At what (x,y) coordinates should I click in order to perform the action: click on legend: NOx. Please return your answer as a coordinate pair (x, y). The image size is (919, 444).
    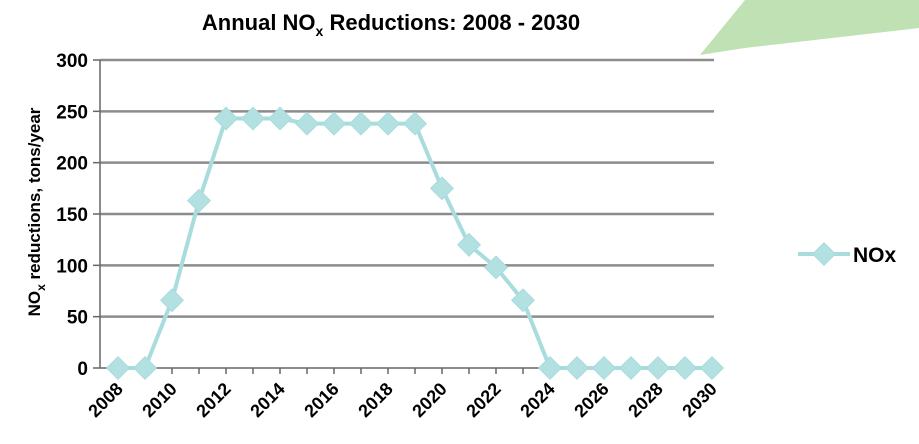
    Looking at the image, I should click on (847, 254).